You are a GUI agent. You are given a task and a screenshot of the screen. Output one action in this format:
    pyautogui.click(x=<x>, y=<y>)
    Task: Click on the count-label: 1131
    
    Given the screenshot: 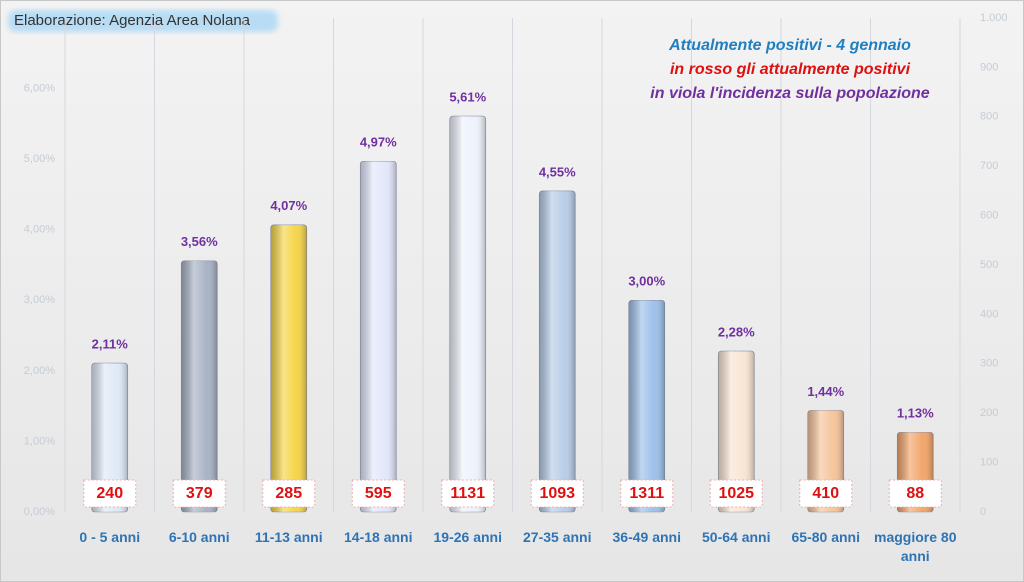 What is the action you would take?
    pyautogui.click(x=467, y=493)
    